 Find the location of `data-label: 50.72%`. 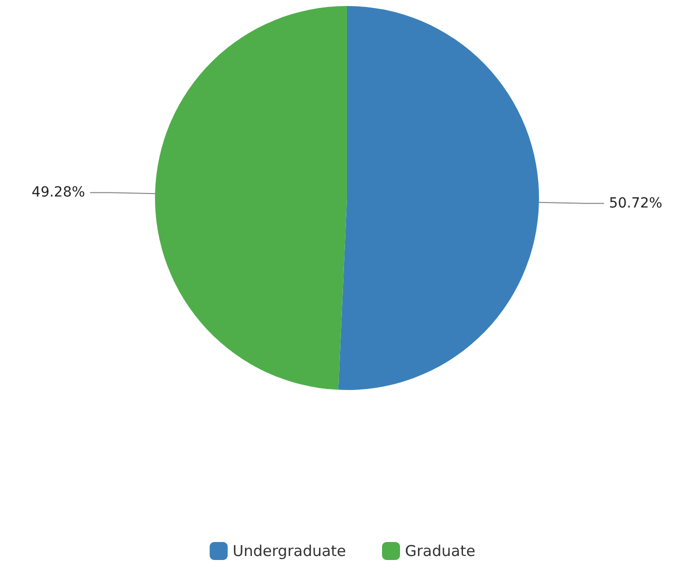

data-label: 50.72% is located at coordinates (635, 203).